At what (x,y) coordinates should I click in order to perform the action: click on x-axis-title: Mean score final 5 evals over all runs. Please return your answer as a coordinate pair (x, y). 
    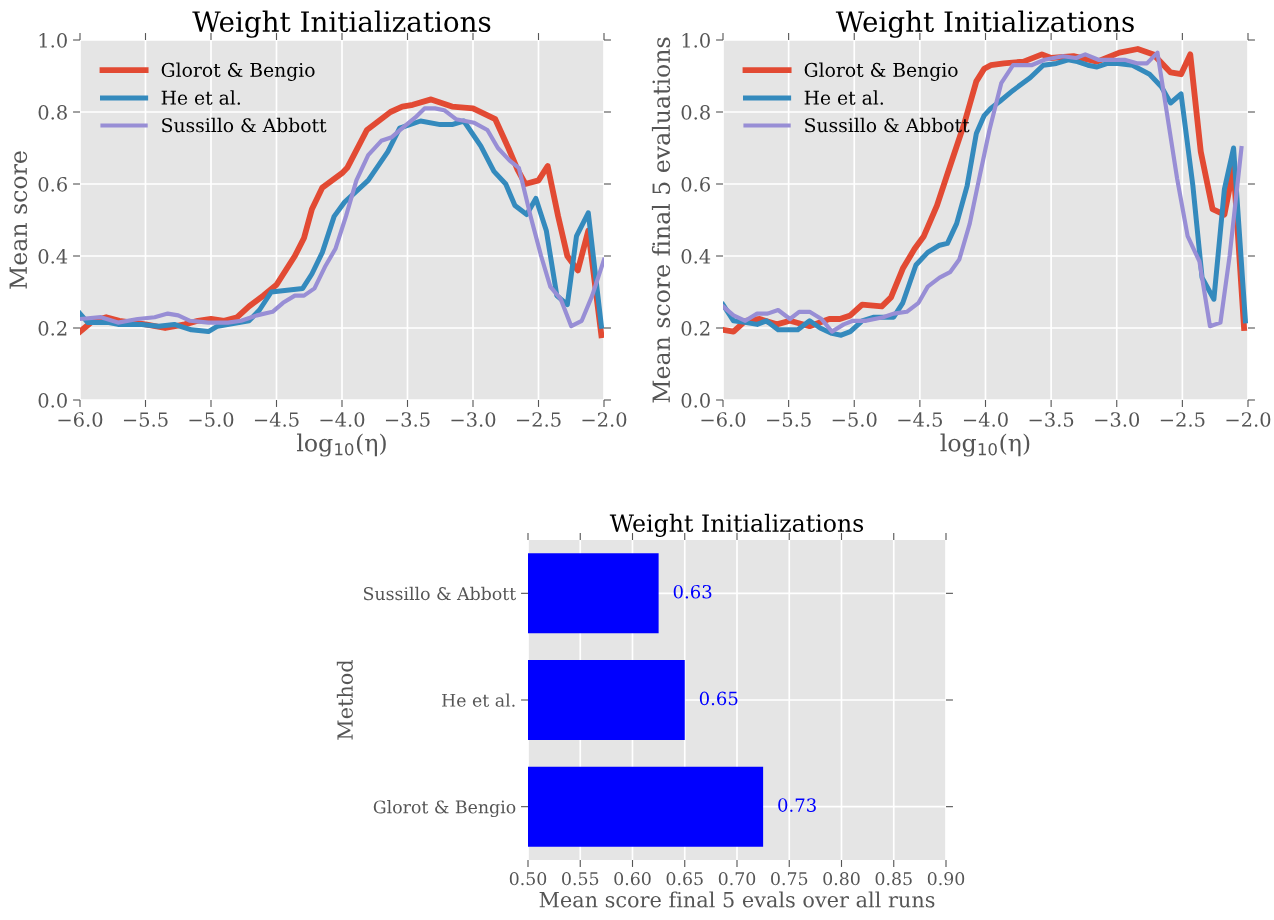
    Looking at the image, I should click on (737, 899).